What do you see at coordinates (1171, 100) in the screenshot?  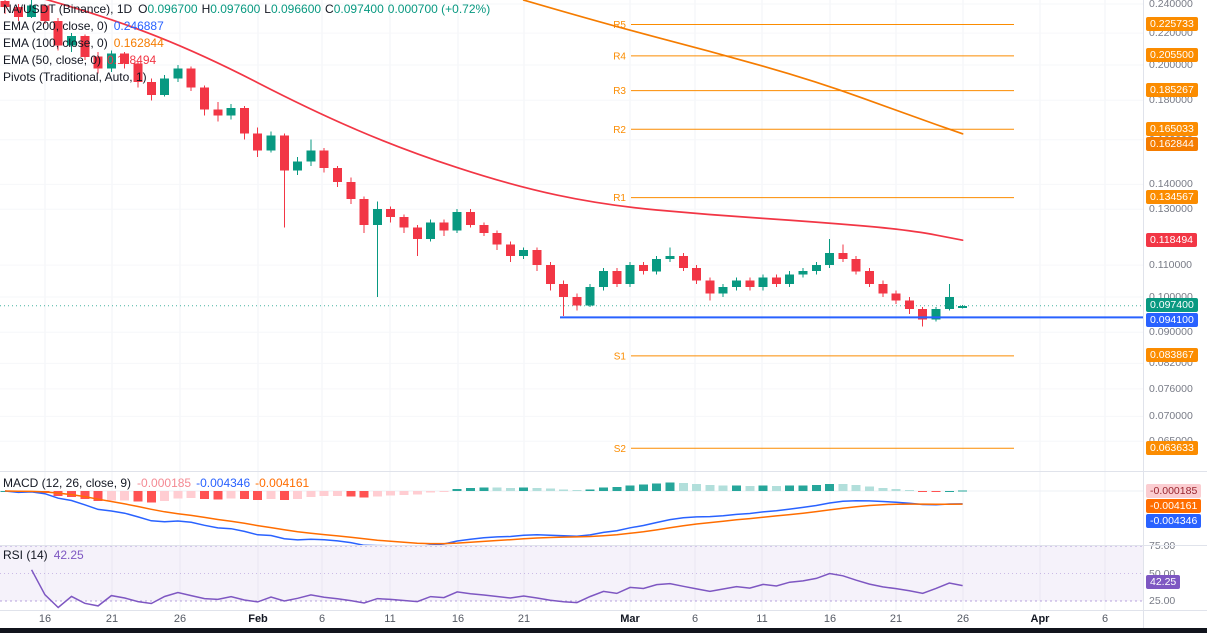 I see `price-scale-tick: 0.180000` at bounding box center [1171, 100].